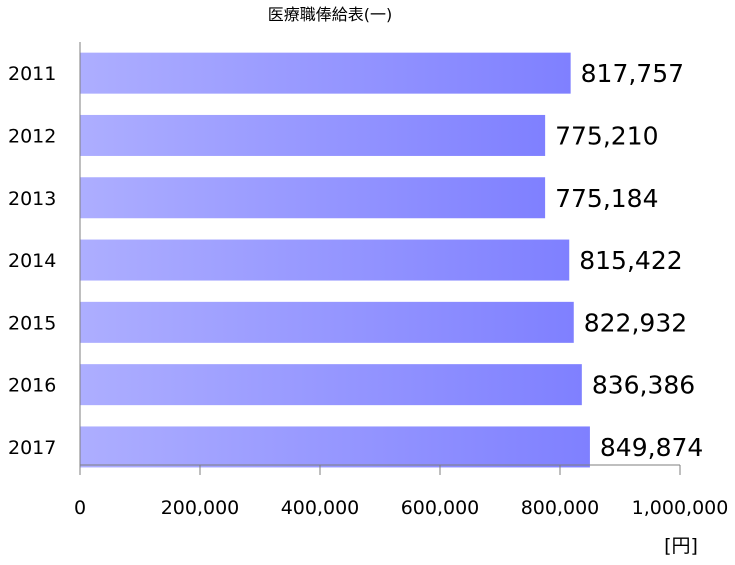  Describe the element at coordinates (32, 136) in the screenshot. I see `category-label-2012: 2012` at that location.